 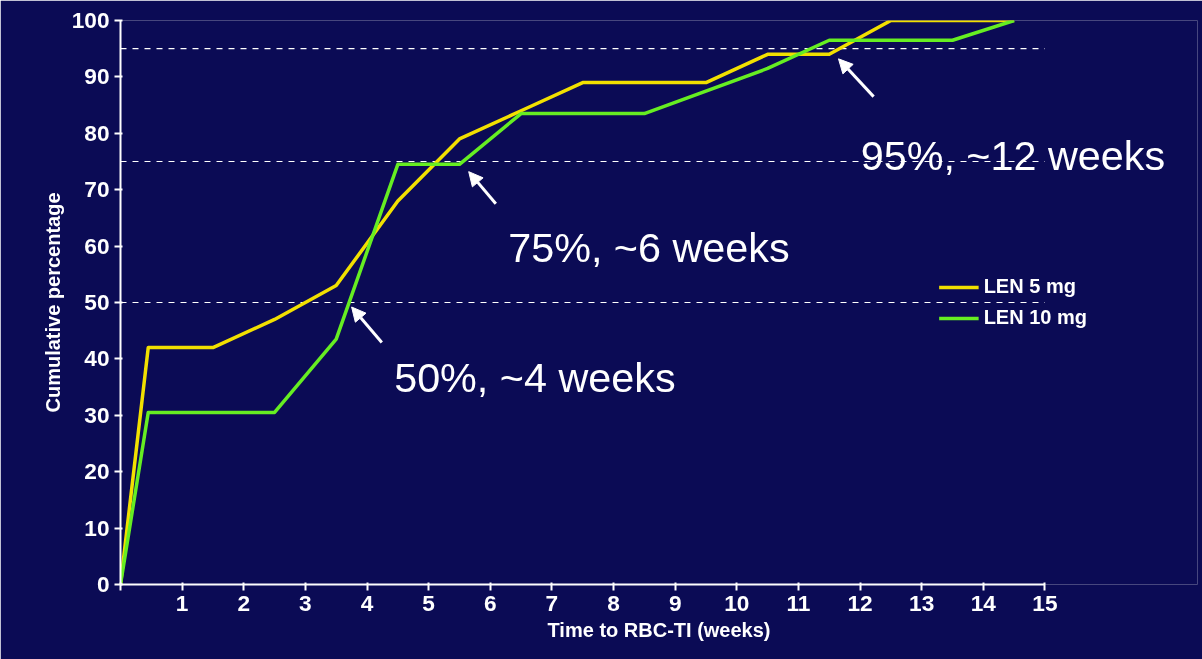 I want to click on x-tick-label: 2, so click(x=244, y=602).